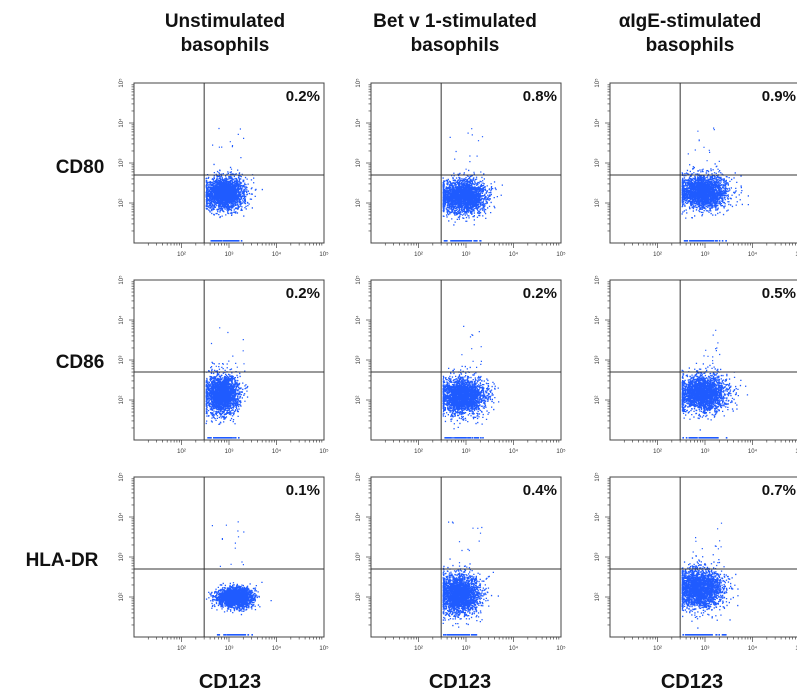 The width and height of the screenshot is (797, 695). I want to click on panel-hla-dr-2: 10² 10² 10³ 10³ 10⁴ 10⁴ 10⁵ 10⁵ 0.7%, so click(695, 562).